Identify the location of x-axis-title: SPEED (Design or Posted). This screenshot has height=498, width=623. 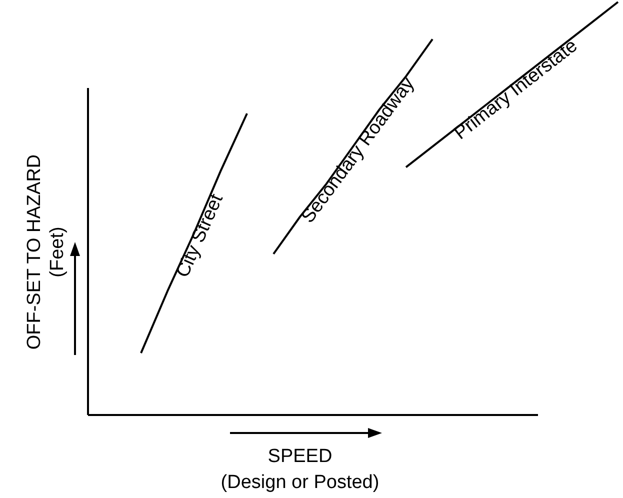
(300, 469).